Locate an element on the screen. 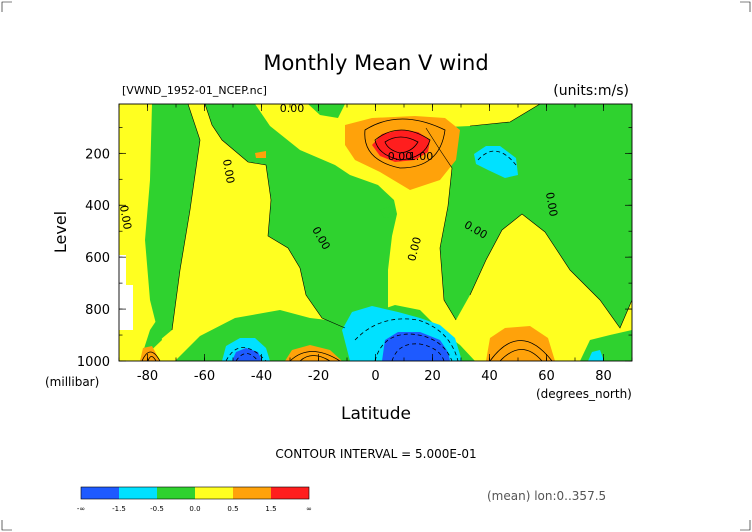 Image resolution: width=752 pixels, height=532 pixels. contour-label: 1.00 is located at coordinates (421, 156).